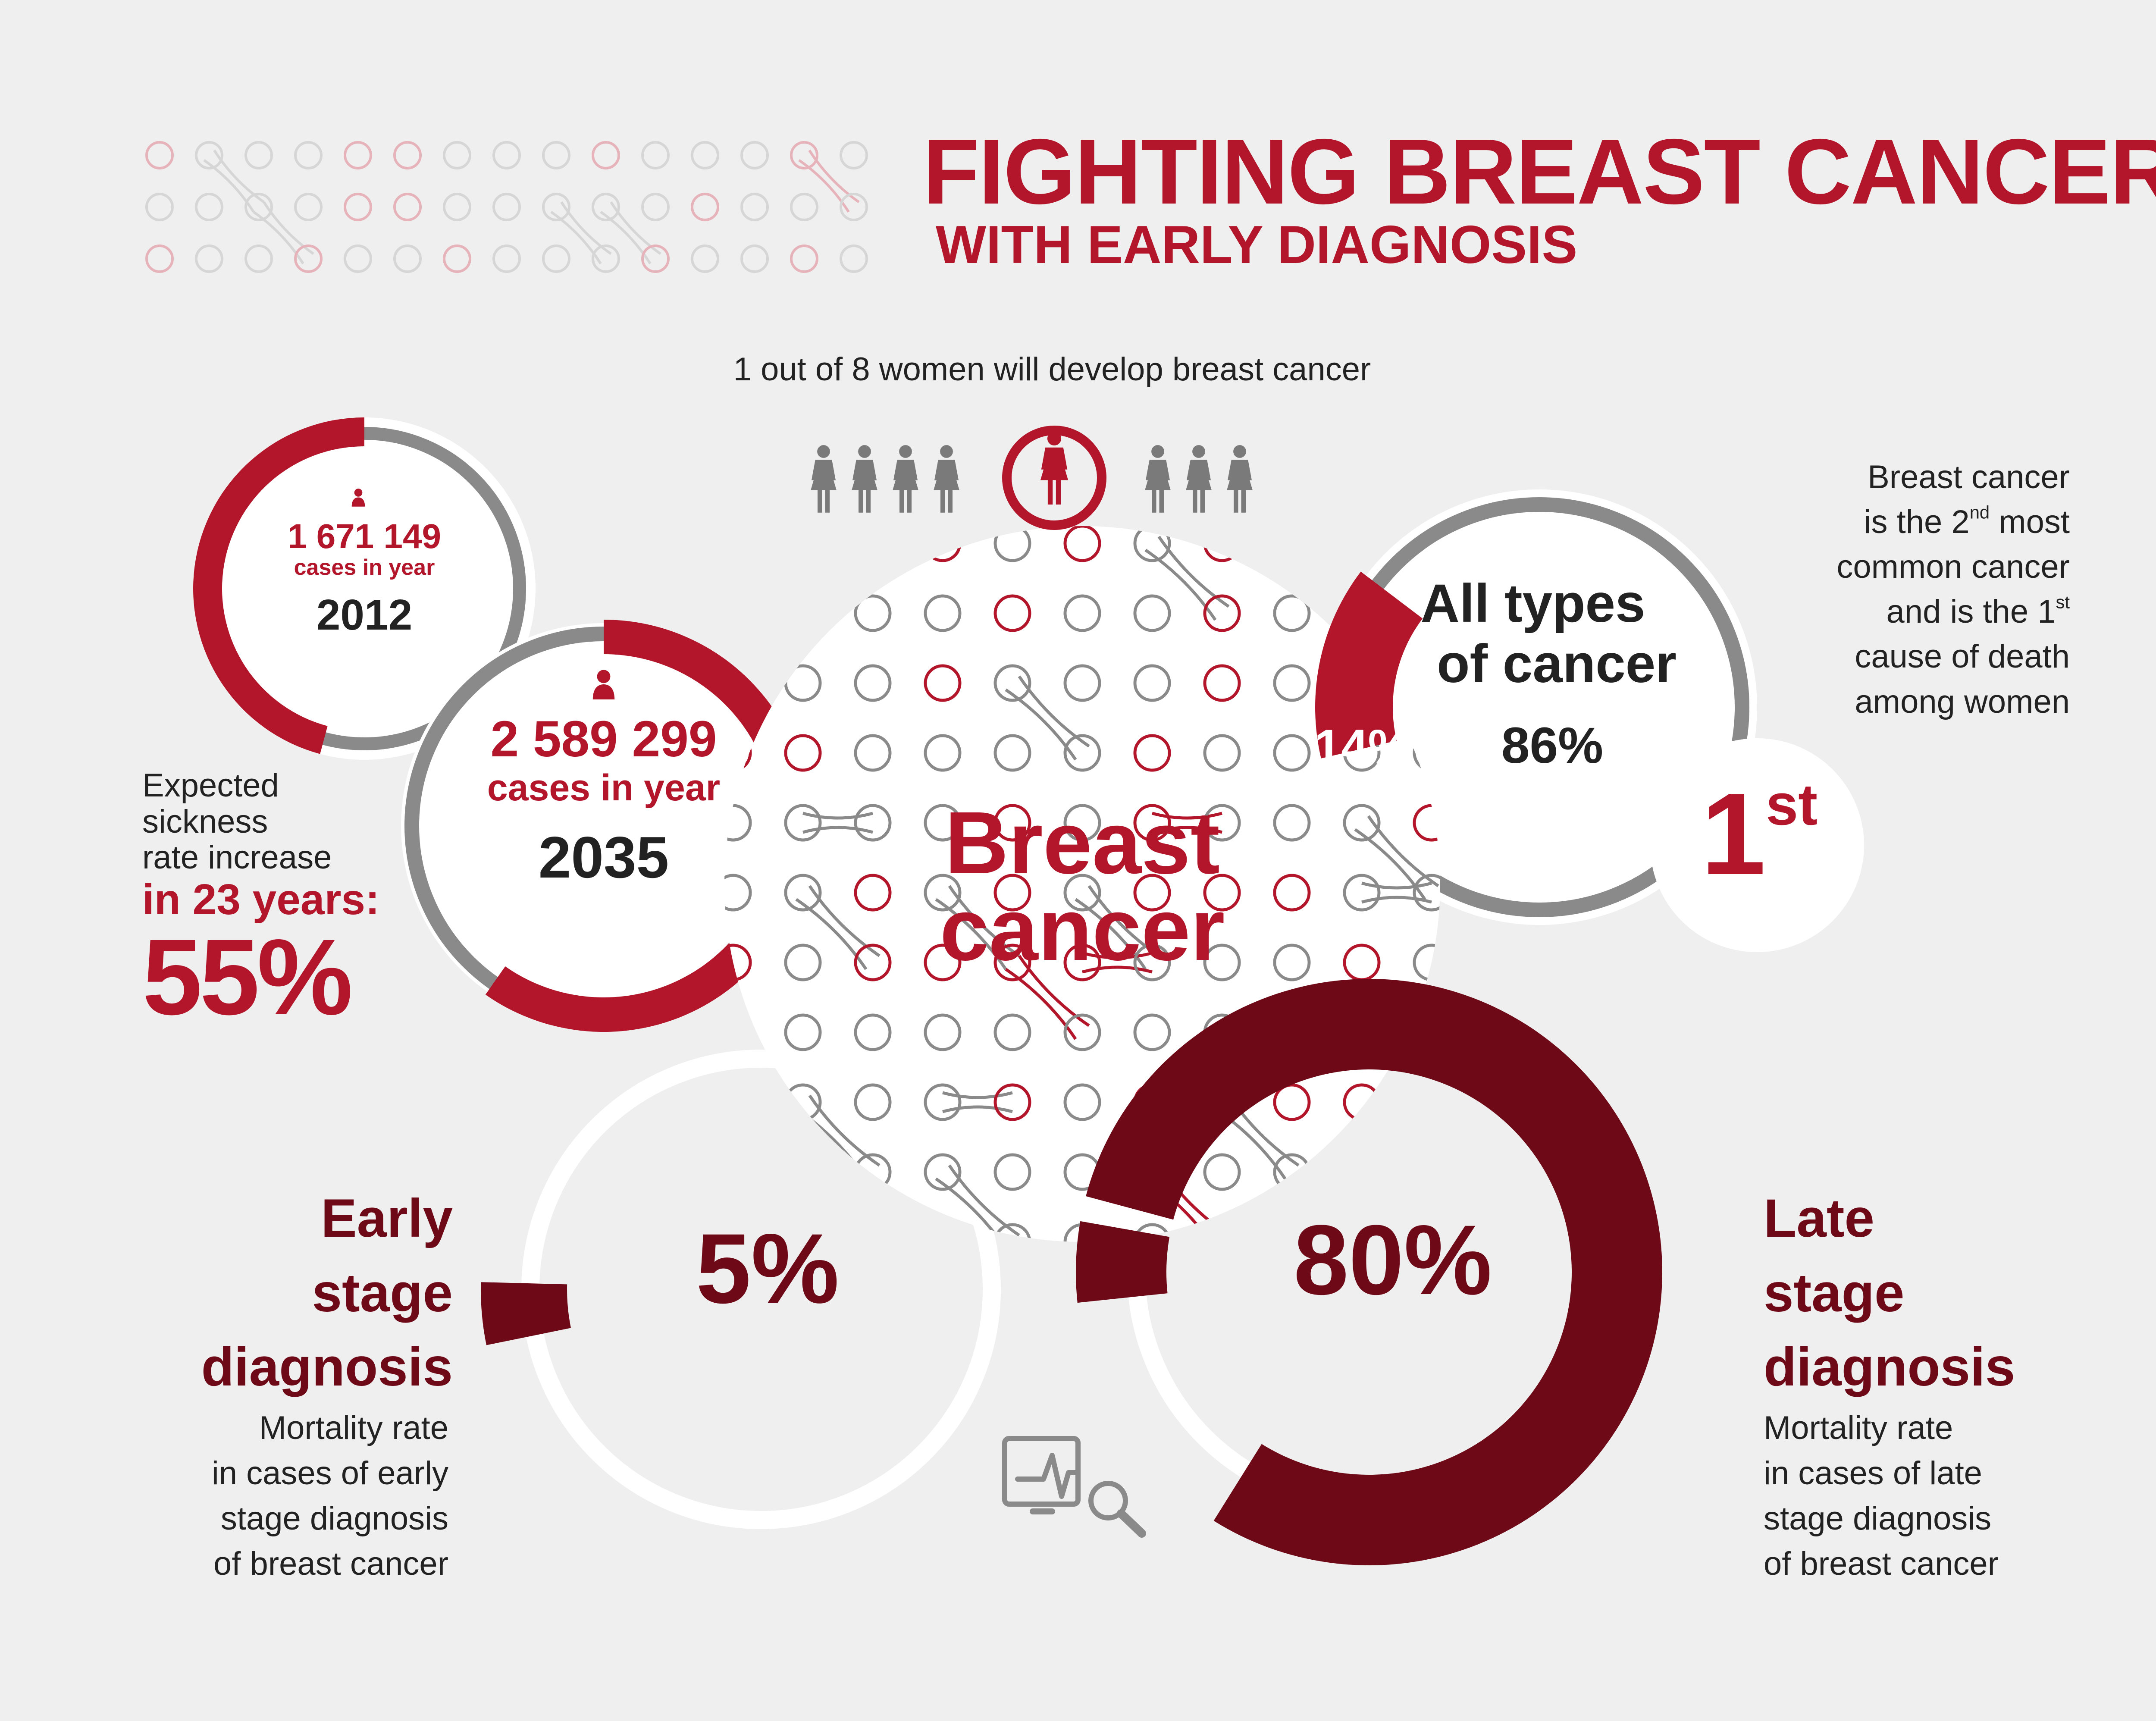  Describe the element at coordinates (604, 788) in the screenshot. I see `cases-2035-label: cases in year` at that location.